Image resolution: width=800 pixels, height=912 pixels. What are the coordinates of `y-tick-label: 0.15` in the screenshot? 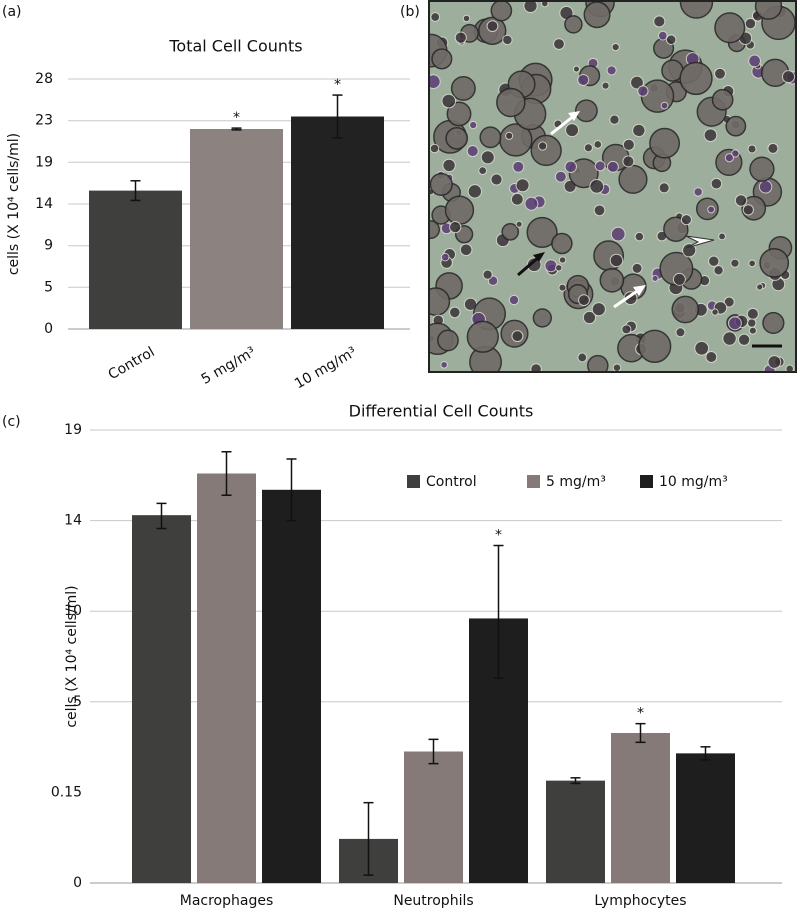 It's located at (66, 792).